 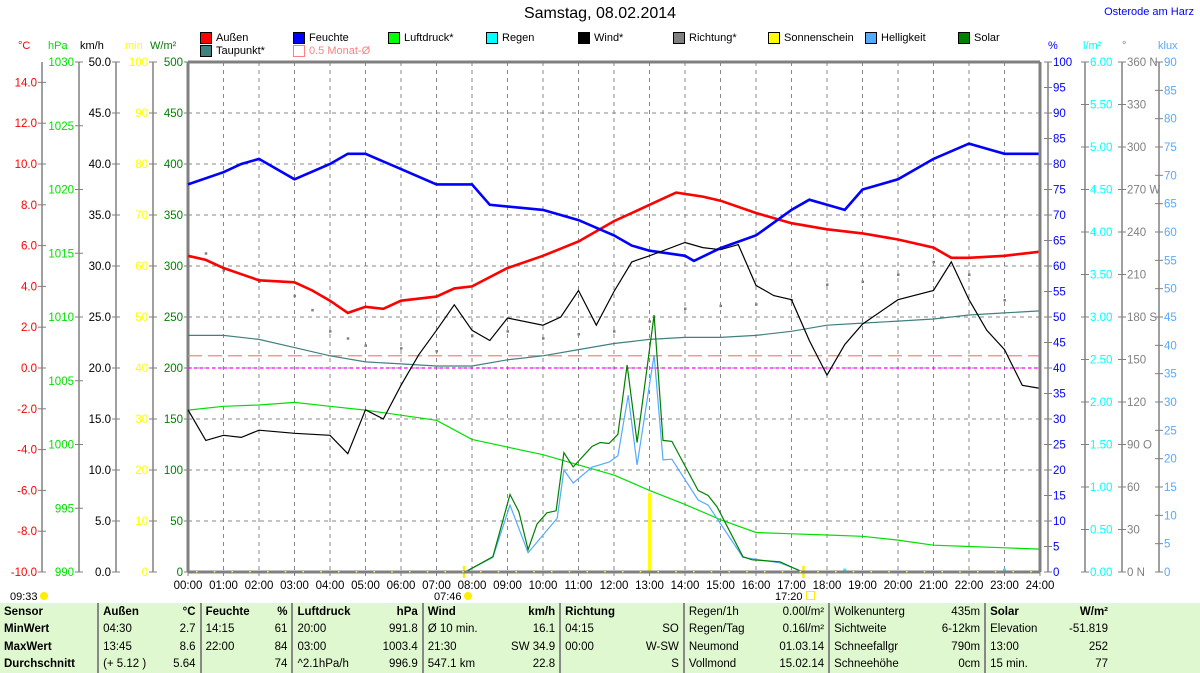 I want to click on axis-tick-label: 95, so click(x=1059, y=89).